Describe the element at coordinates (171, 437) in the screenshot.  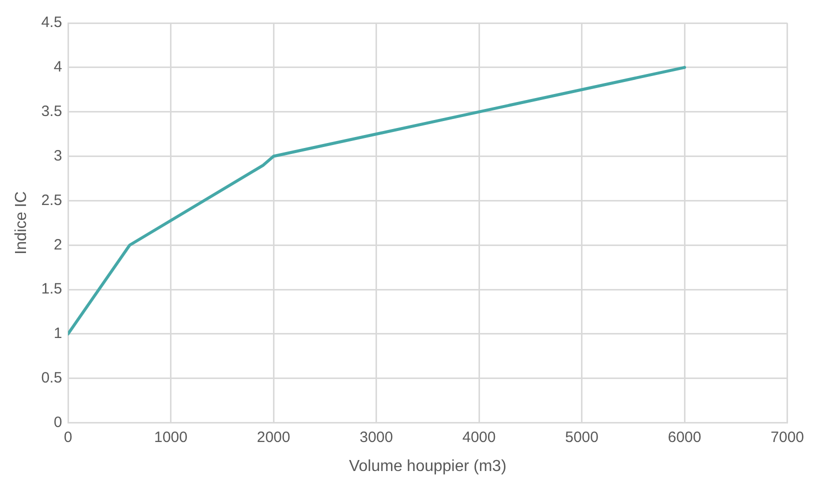
I see `x-tick-label: 1000` at that location.